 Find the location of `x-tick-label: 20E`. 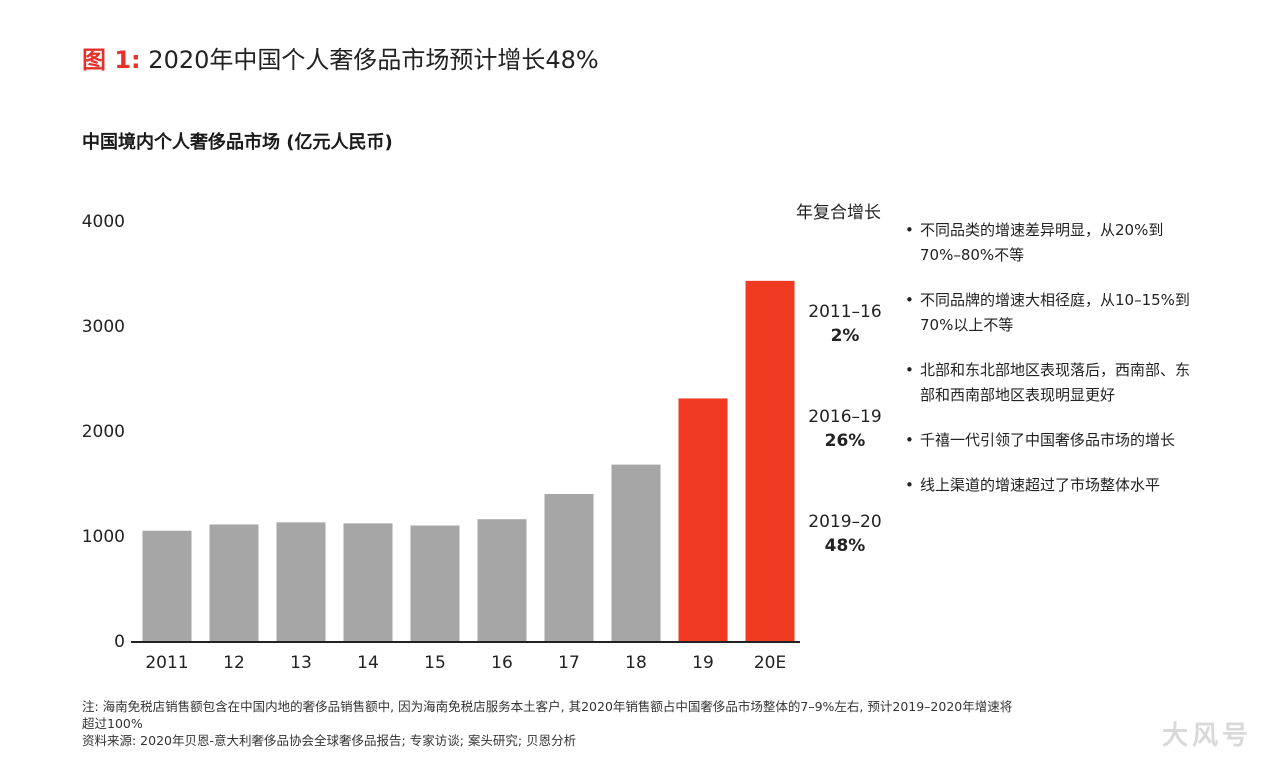

x-tick-label: 20E is located at coordinates (770, 663).